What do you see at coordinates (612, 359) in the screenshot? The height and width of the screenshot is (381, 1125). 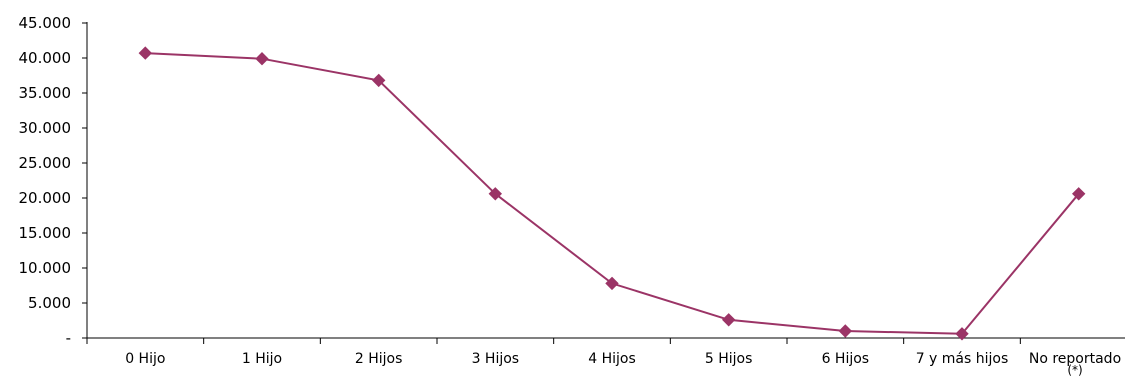 I see `x-tick-label: 4 Hijos` at bounding box center [612, 359].